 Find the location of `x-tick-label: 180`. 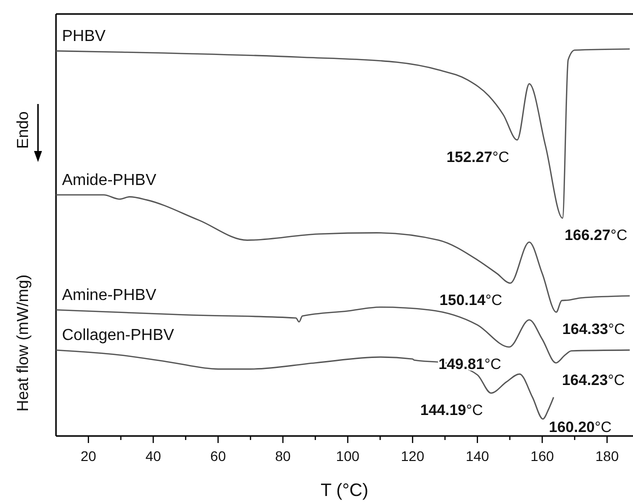

x-tick-label: 180 is located at coordinates (607, 456).